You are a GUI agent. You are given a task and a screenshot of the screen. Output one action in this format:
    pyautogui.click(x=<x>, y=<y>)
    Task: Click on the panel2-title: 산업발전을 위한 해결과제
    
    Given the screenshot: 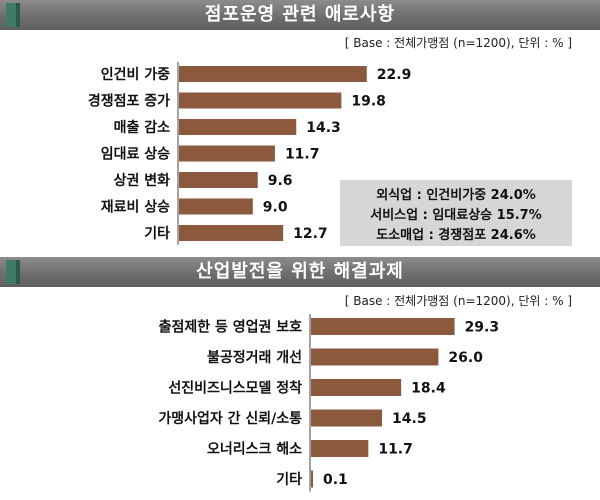 What is the action you would take?
    pyautogui.click(x=300, y=271)
    